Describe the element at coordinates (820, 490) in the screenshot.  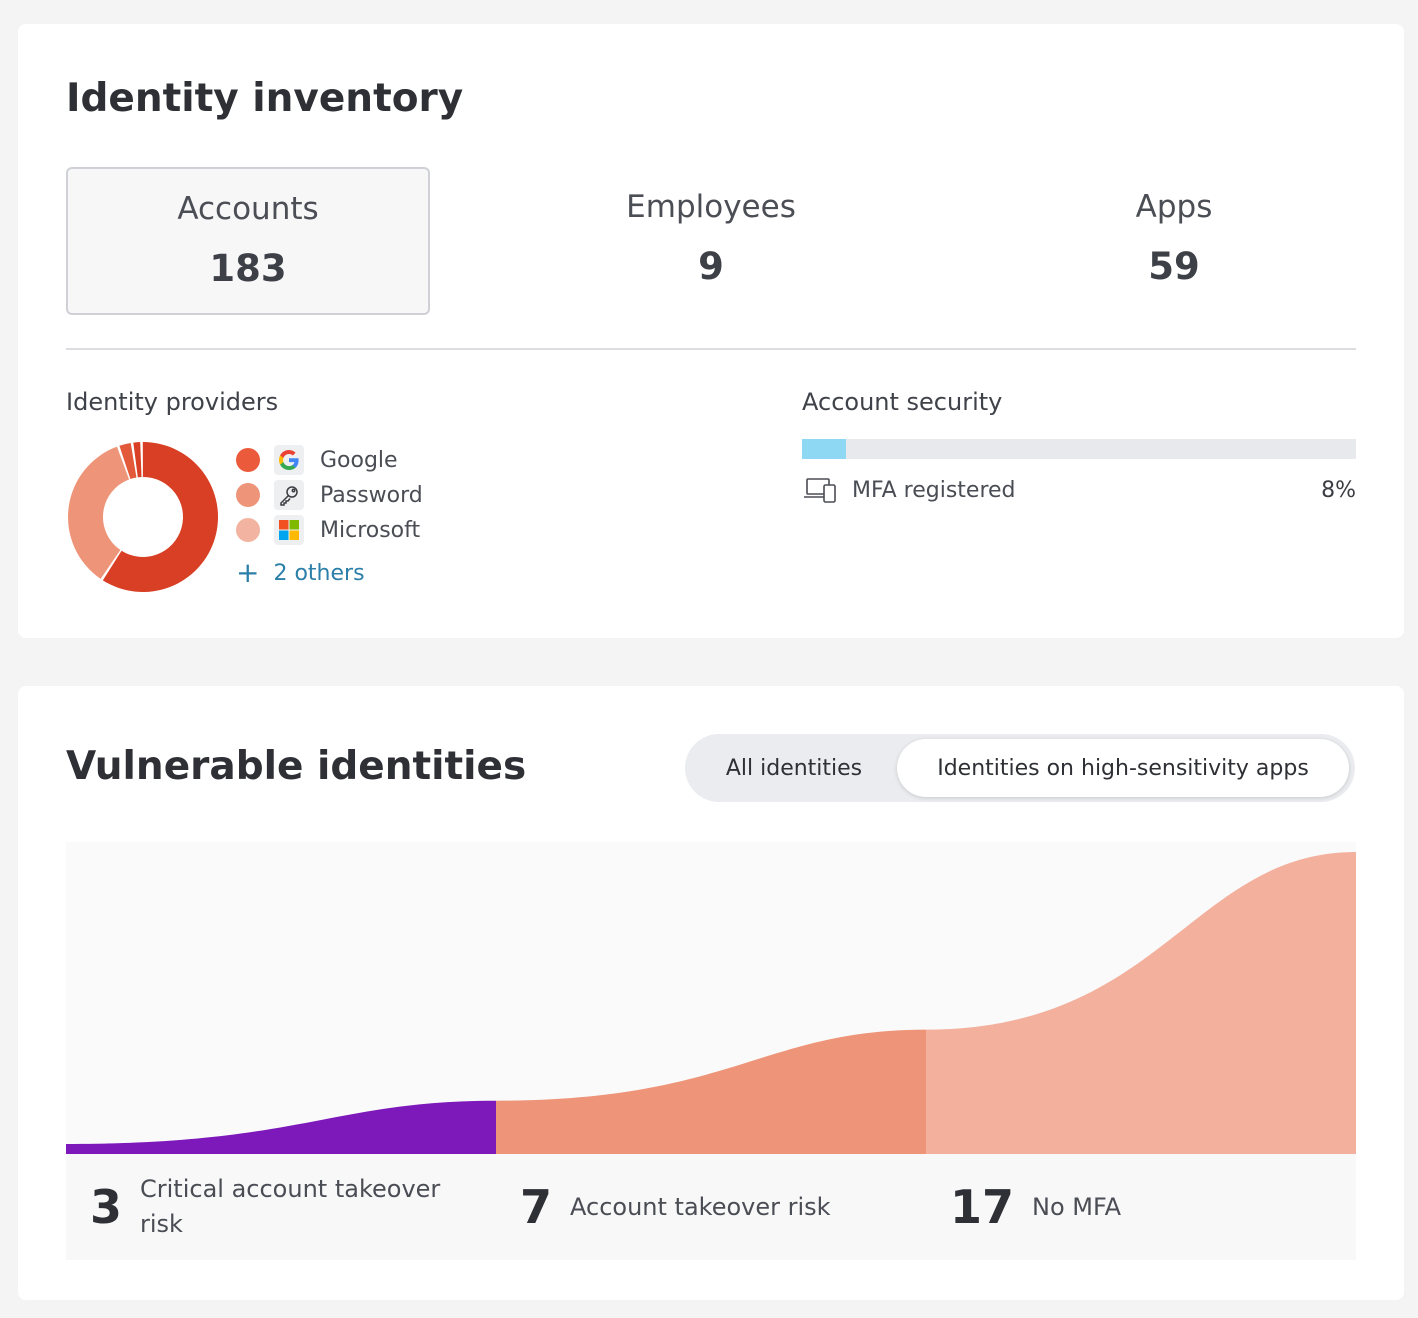
I see `devices-icon` at that location.